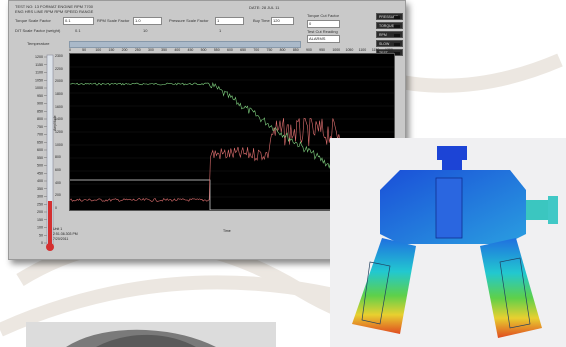 This screenshot has height=347, width=566. What do you see at coordinates (39, 65) in the screenshot?
I see `thermo-tick-label: 1150` at bounding box center [39, 65].